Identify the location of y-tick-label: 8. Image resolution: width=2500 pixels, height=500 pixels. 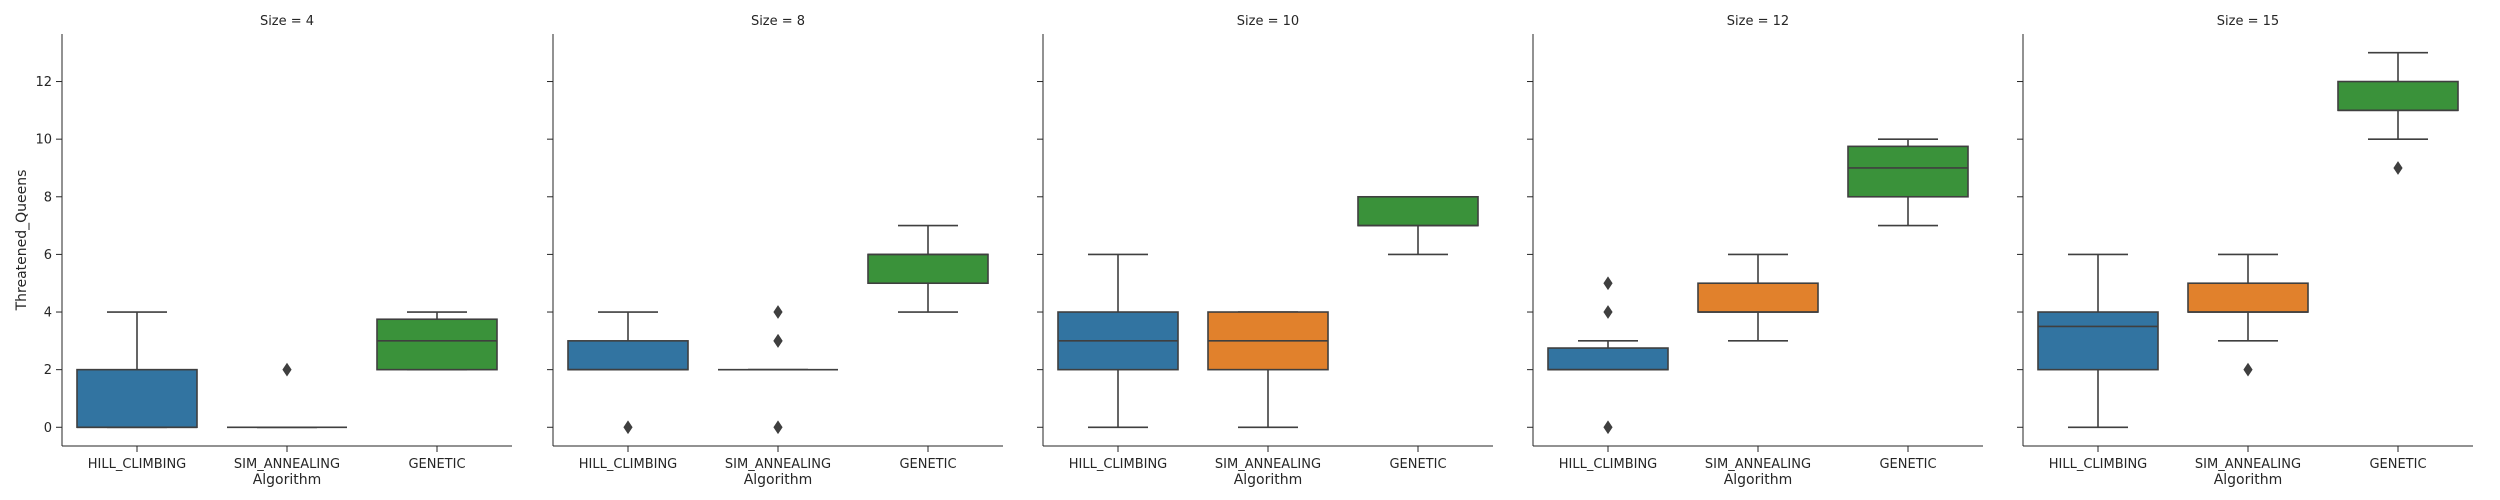
(48, 197).